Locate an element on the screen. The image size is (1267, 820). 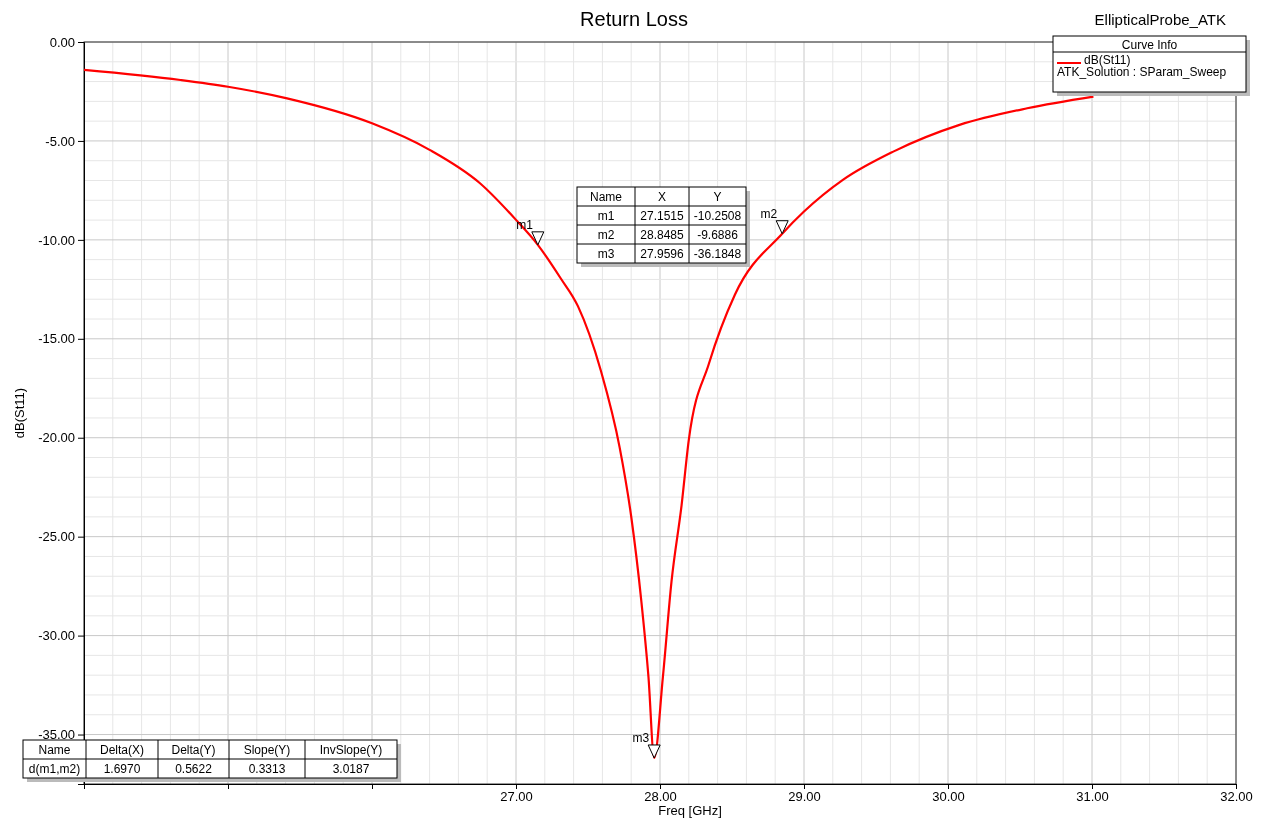
annotation: ATK_Solution : SParam_Sweep is located at coordinates (1142, 72).